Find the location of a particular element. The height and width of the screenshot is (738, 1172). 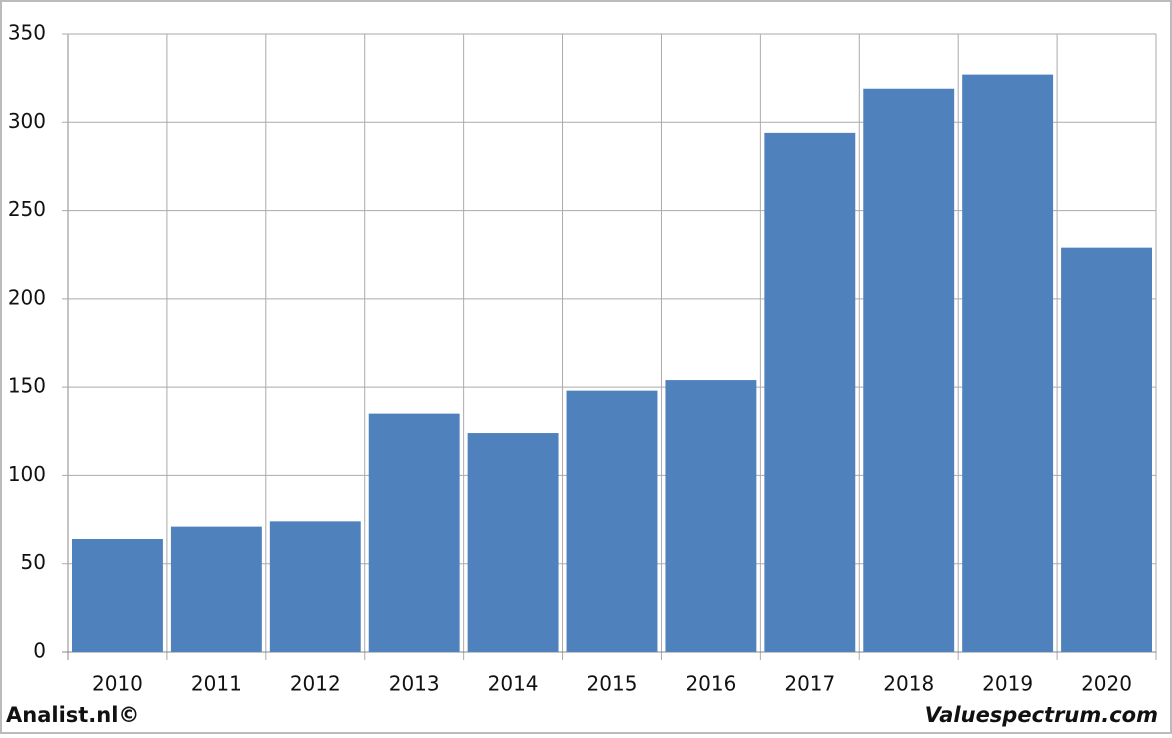

x-tick-label: 2016 is located at coordinates (710, 684).